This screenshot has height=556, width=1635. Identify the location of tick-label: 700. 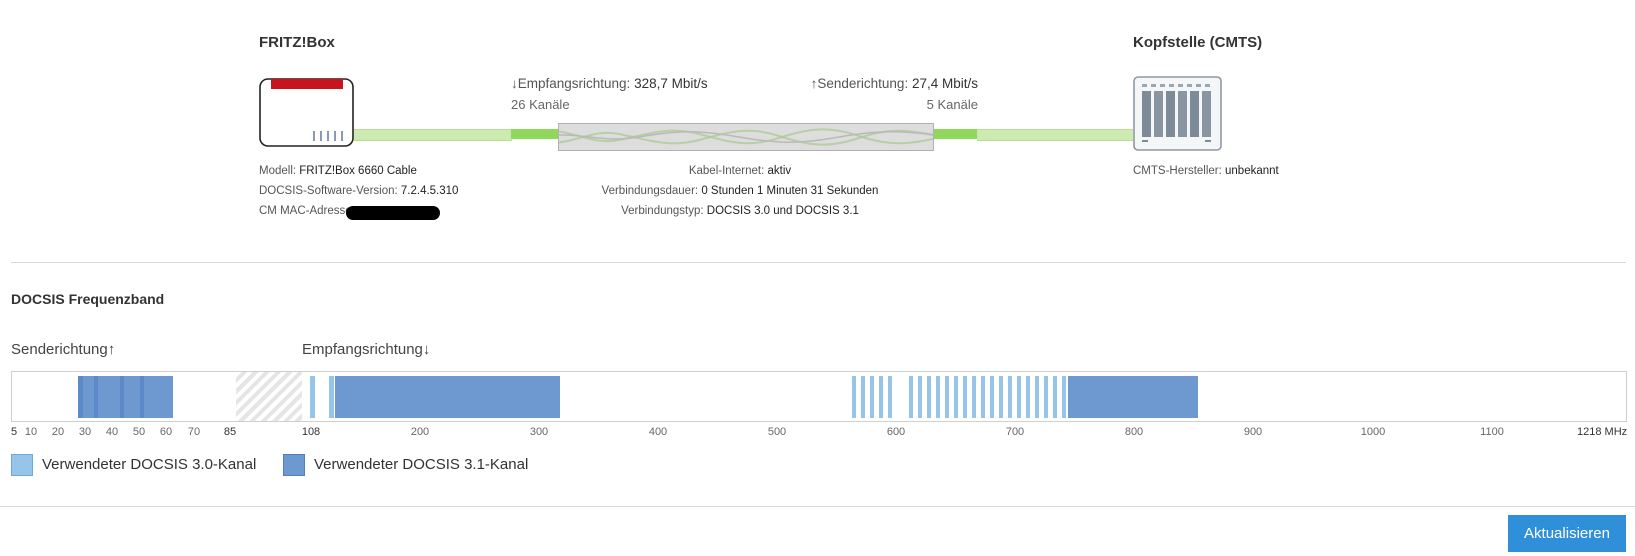
(1015, 432).